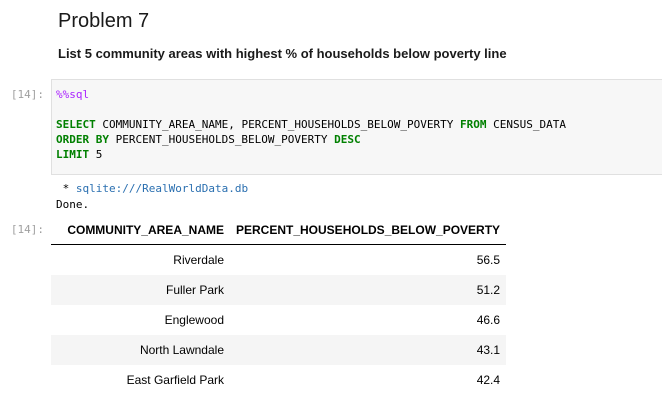 The height and width of the screenshot is (411, 662). I want to click on table-row: Fuller Park 51.2, so click(279, 290).